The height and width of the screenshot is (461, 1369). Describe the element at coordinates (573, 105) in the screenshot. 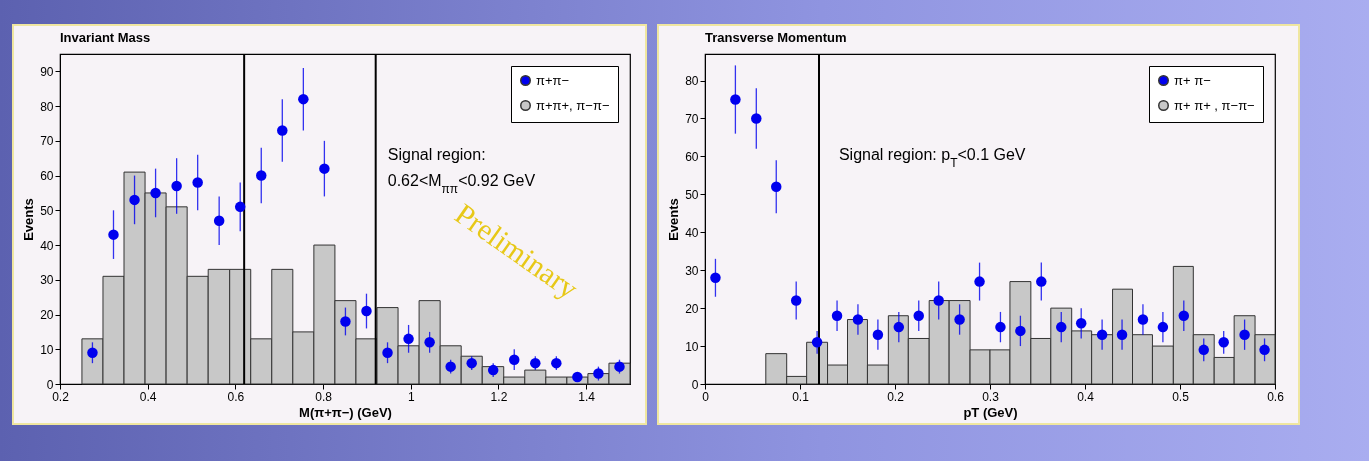

I see `legend-label: π+π+, π−π−` at that location.